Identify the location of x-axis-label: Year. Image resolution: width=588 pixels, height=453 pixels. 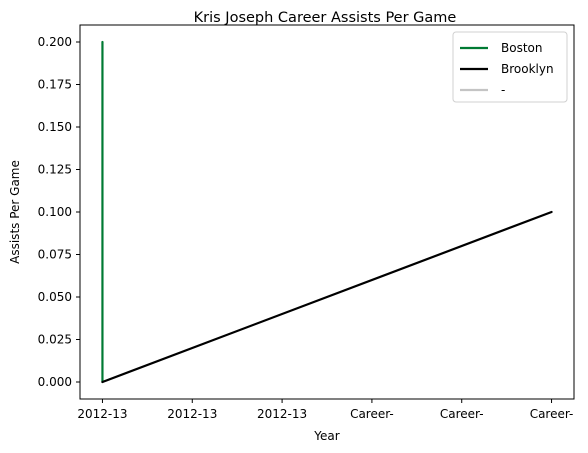
(326, 436).